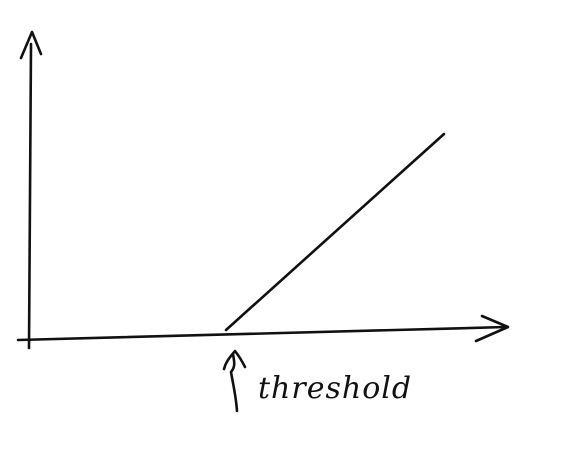 This screenshot has height=453, width=567. What do you see at coordinates (335, 388) in the screenshot?
I see `threshold-label: threshold` at bounding box center [335, 388].